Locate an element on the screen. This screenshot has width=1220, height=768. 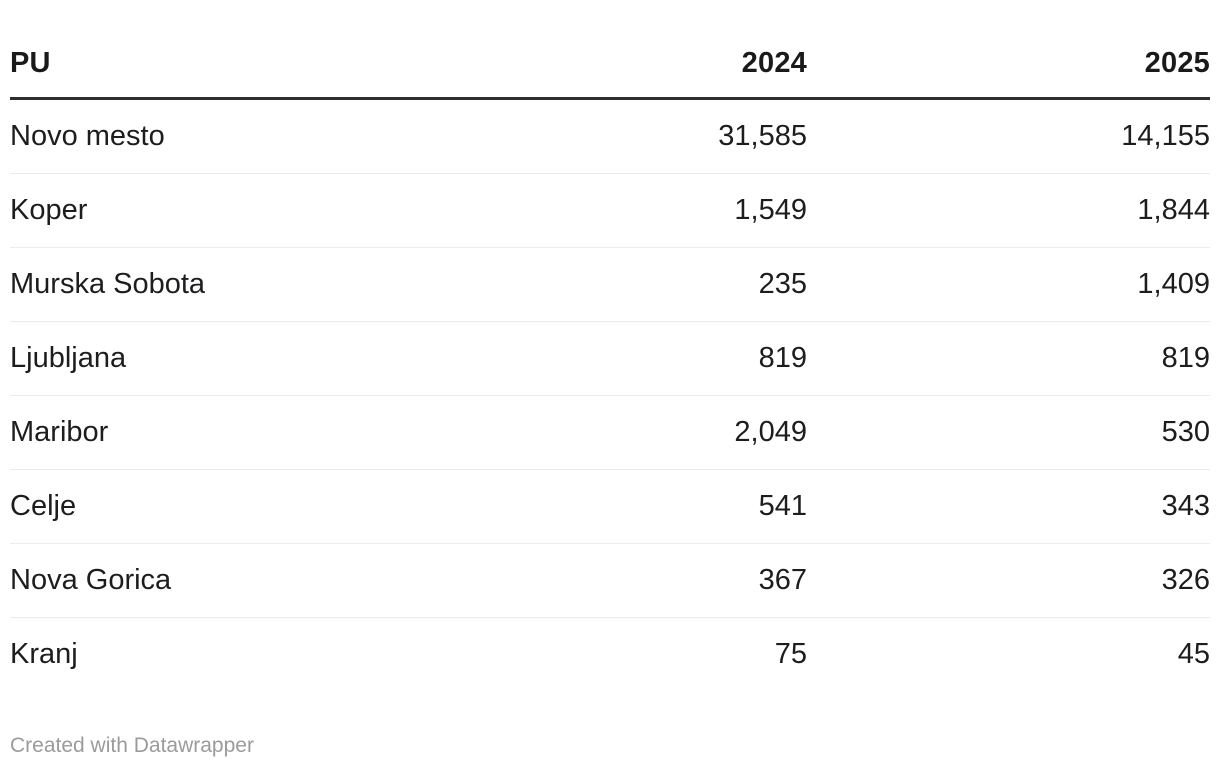
cell-pu: Koper is located at coordinates (207, 210).